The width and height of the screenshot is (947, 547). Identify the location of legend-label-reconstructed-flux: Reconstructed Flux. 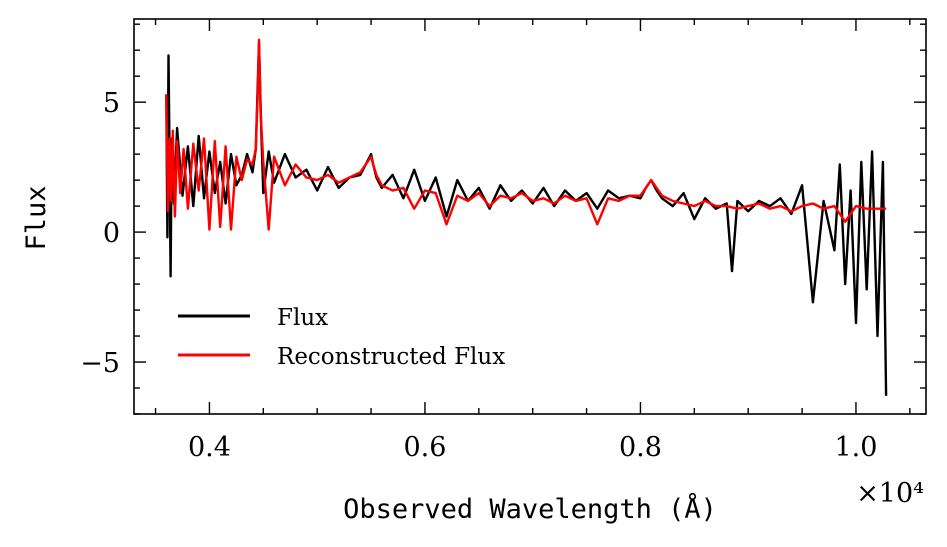
(391, 357).